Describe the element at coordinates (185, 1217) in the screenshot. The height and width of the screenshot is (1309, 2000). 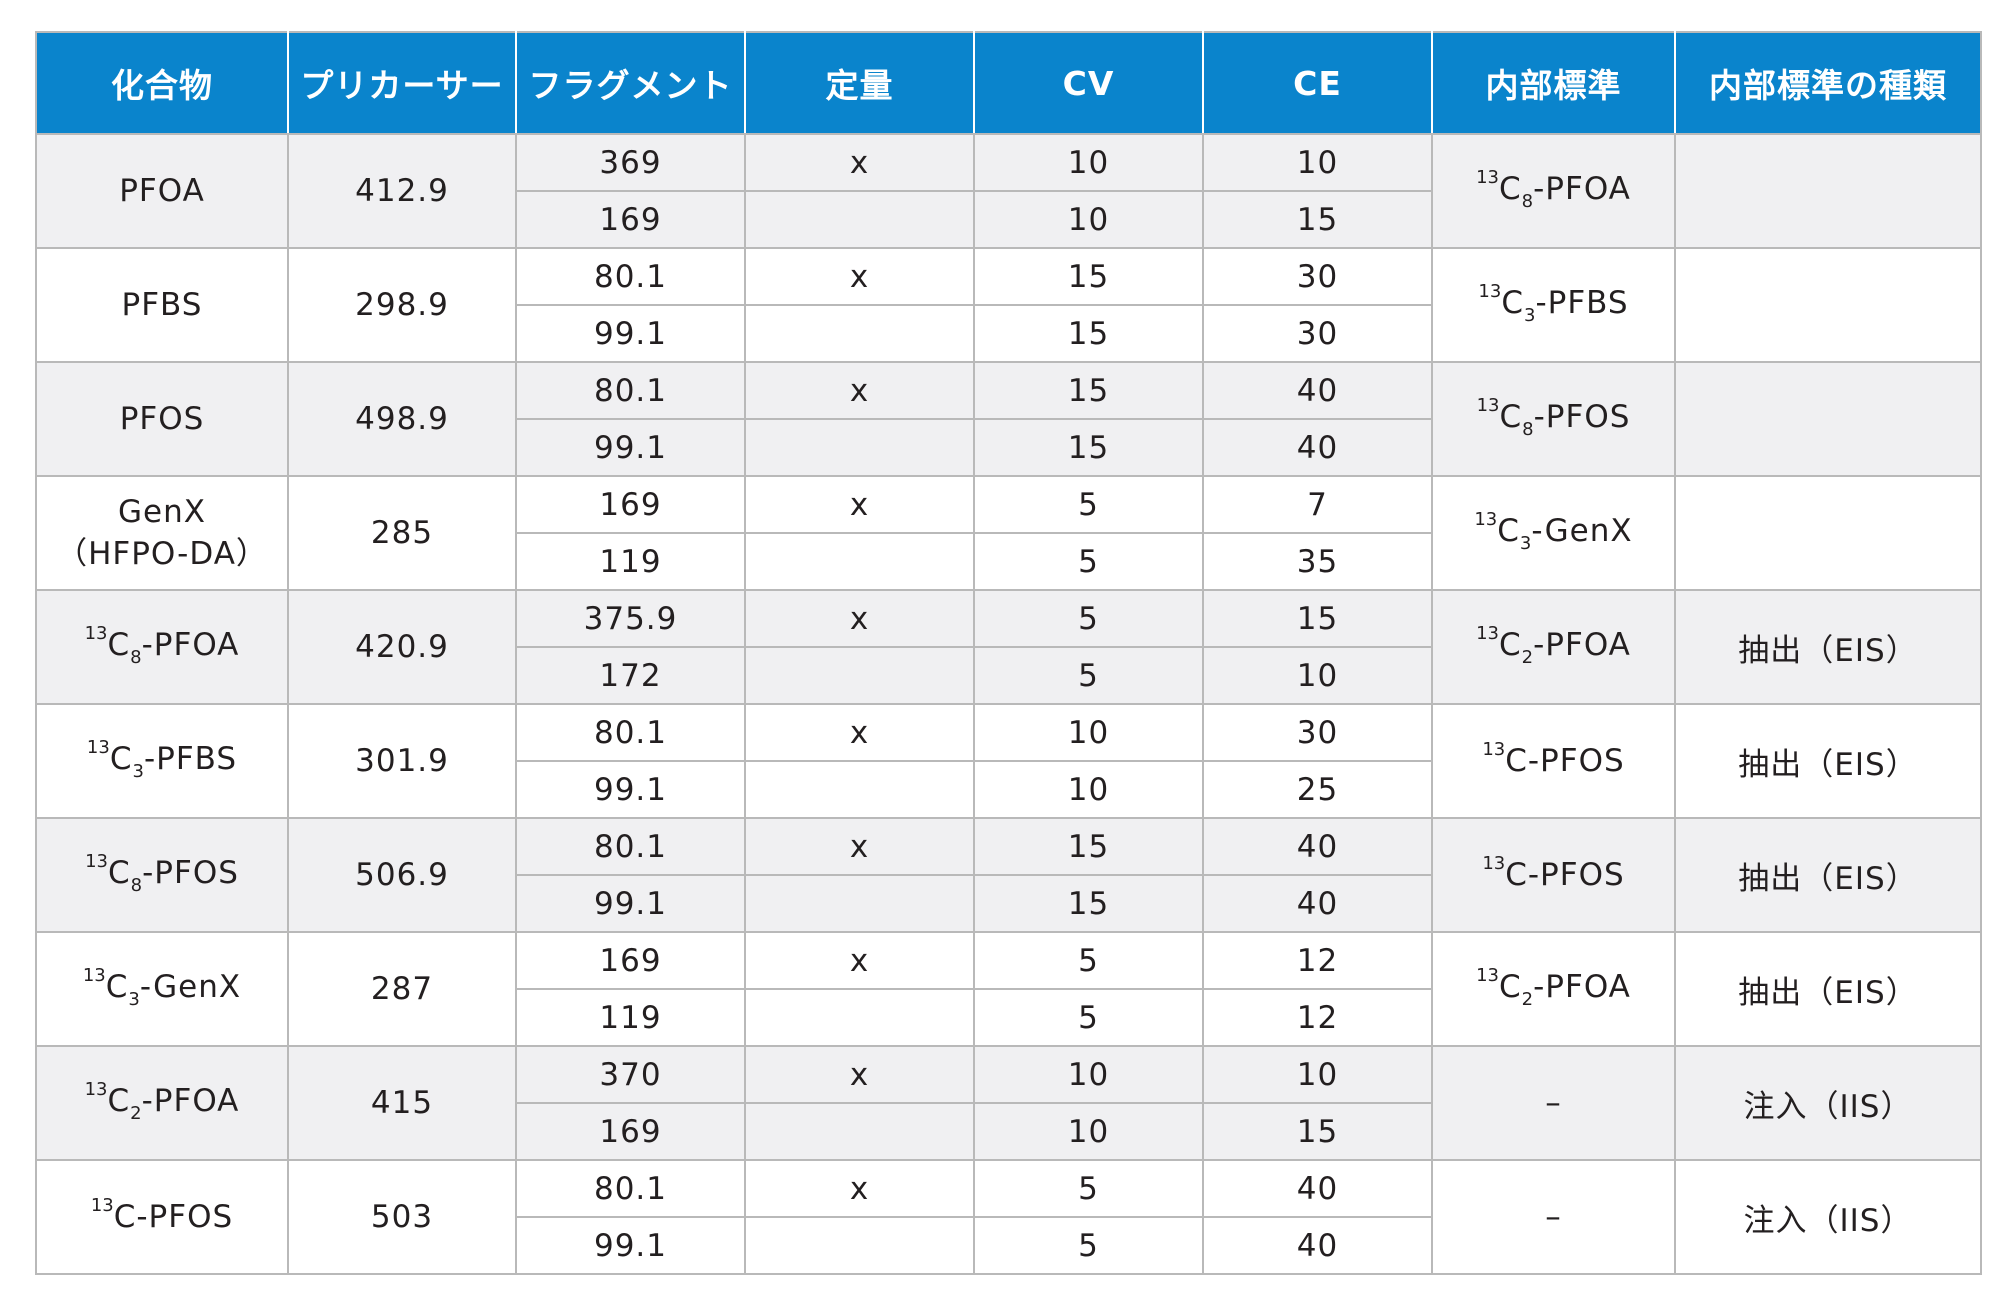
I see `compound-suffix: -PFOS` at that location.